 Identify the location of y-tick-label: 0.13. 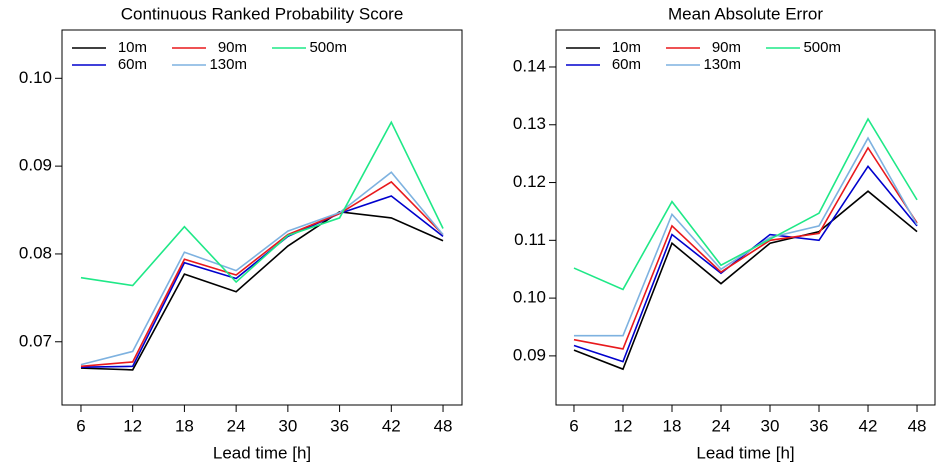
(529, 123).